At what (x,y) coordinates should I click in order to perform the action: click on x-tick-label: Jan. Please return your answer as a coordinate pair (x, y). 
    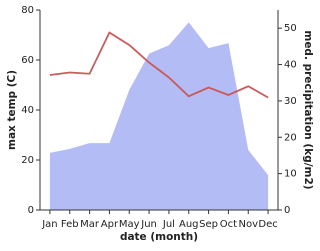
    Looking at the image, I should click on (49, 224).